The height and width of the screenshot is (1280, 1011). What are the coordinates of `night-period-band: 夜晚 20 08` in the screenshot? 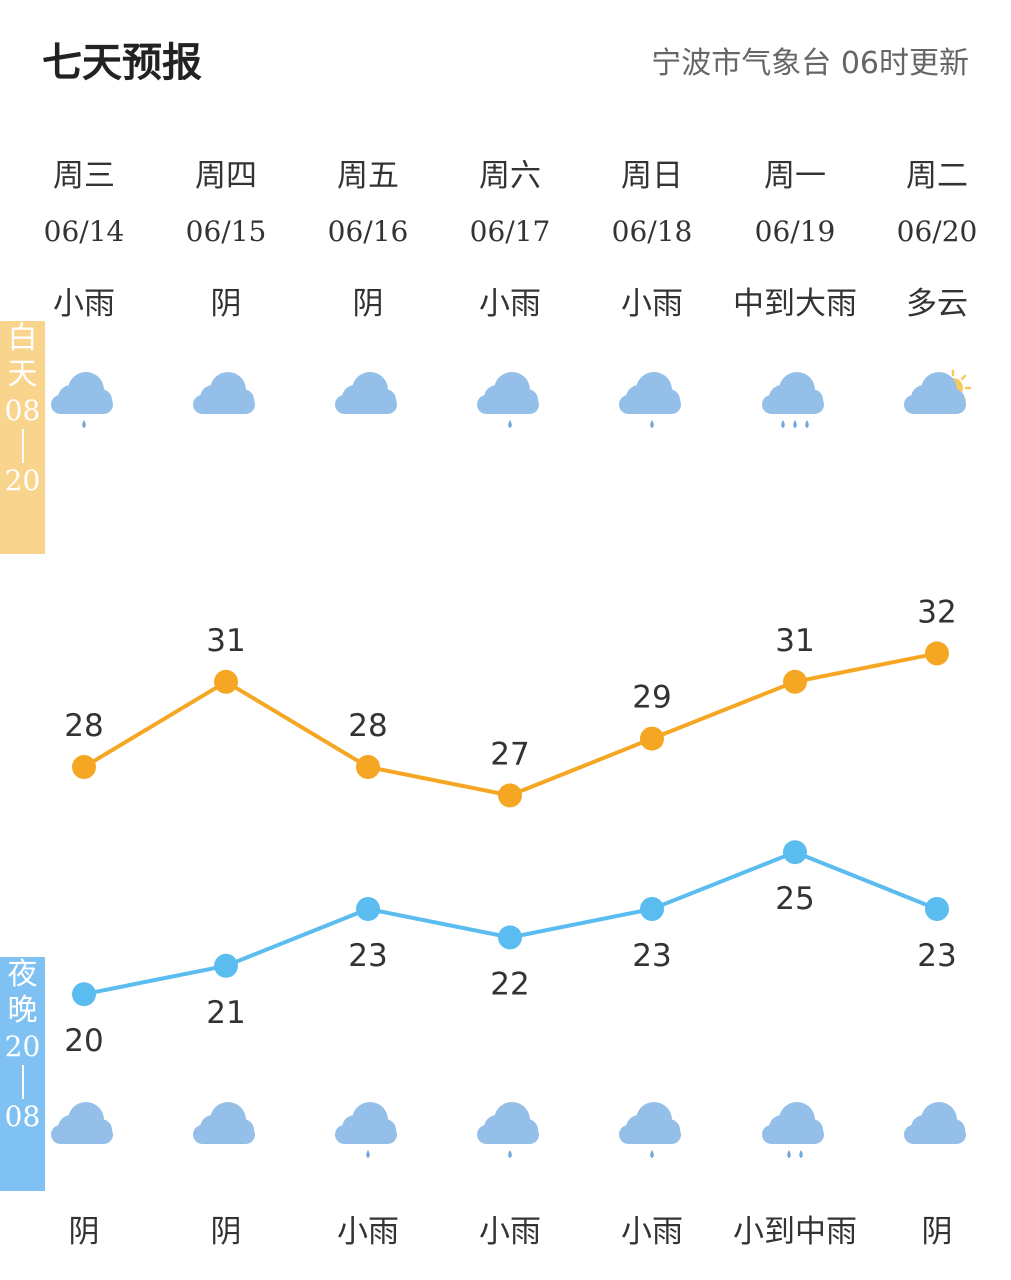 It's located at (22, 1074).